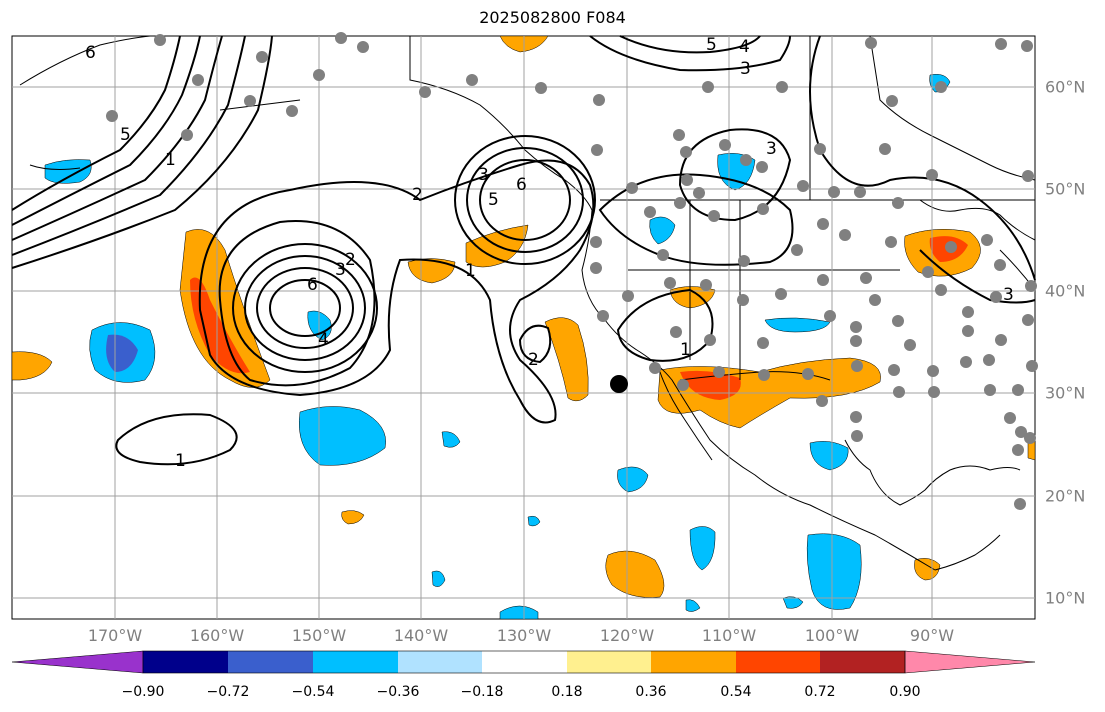  Describe the element at coordinates (319, 635) in the screenshot. I see `lon-label: 150°W` at that location.